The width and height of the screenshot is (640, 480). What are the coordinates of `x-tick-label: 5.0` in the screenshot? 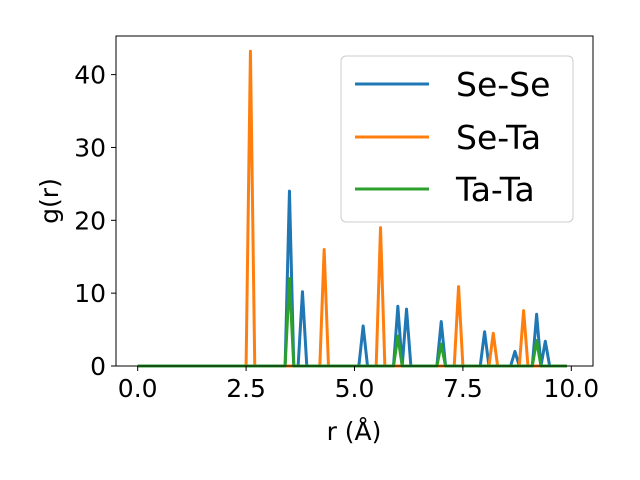 It's located at (355, 388).